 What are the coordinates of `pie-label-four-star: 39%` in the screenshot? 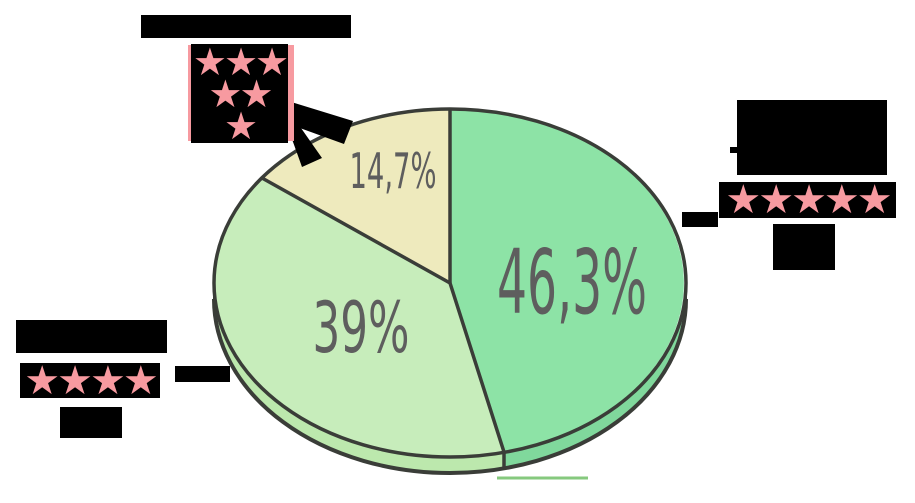 It's located at (361, 328).